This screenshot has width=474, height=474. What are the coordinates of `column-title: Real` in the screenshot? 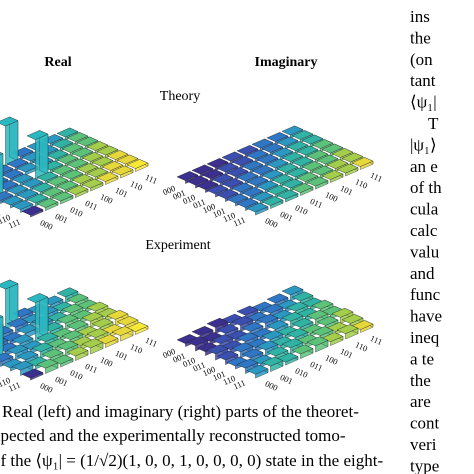 It's located at (57, 62).